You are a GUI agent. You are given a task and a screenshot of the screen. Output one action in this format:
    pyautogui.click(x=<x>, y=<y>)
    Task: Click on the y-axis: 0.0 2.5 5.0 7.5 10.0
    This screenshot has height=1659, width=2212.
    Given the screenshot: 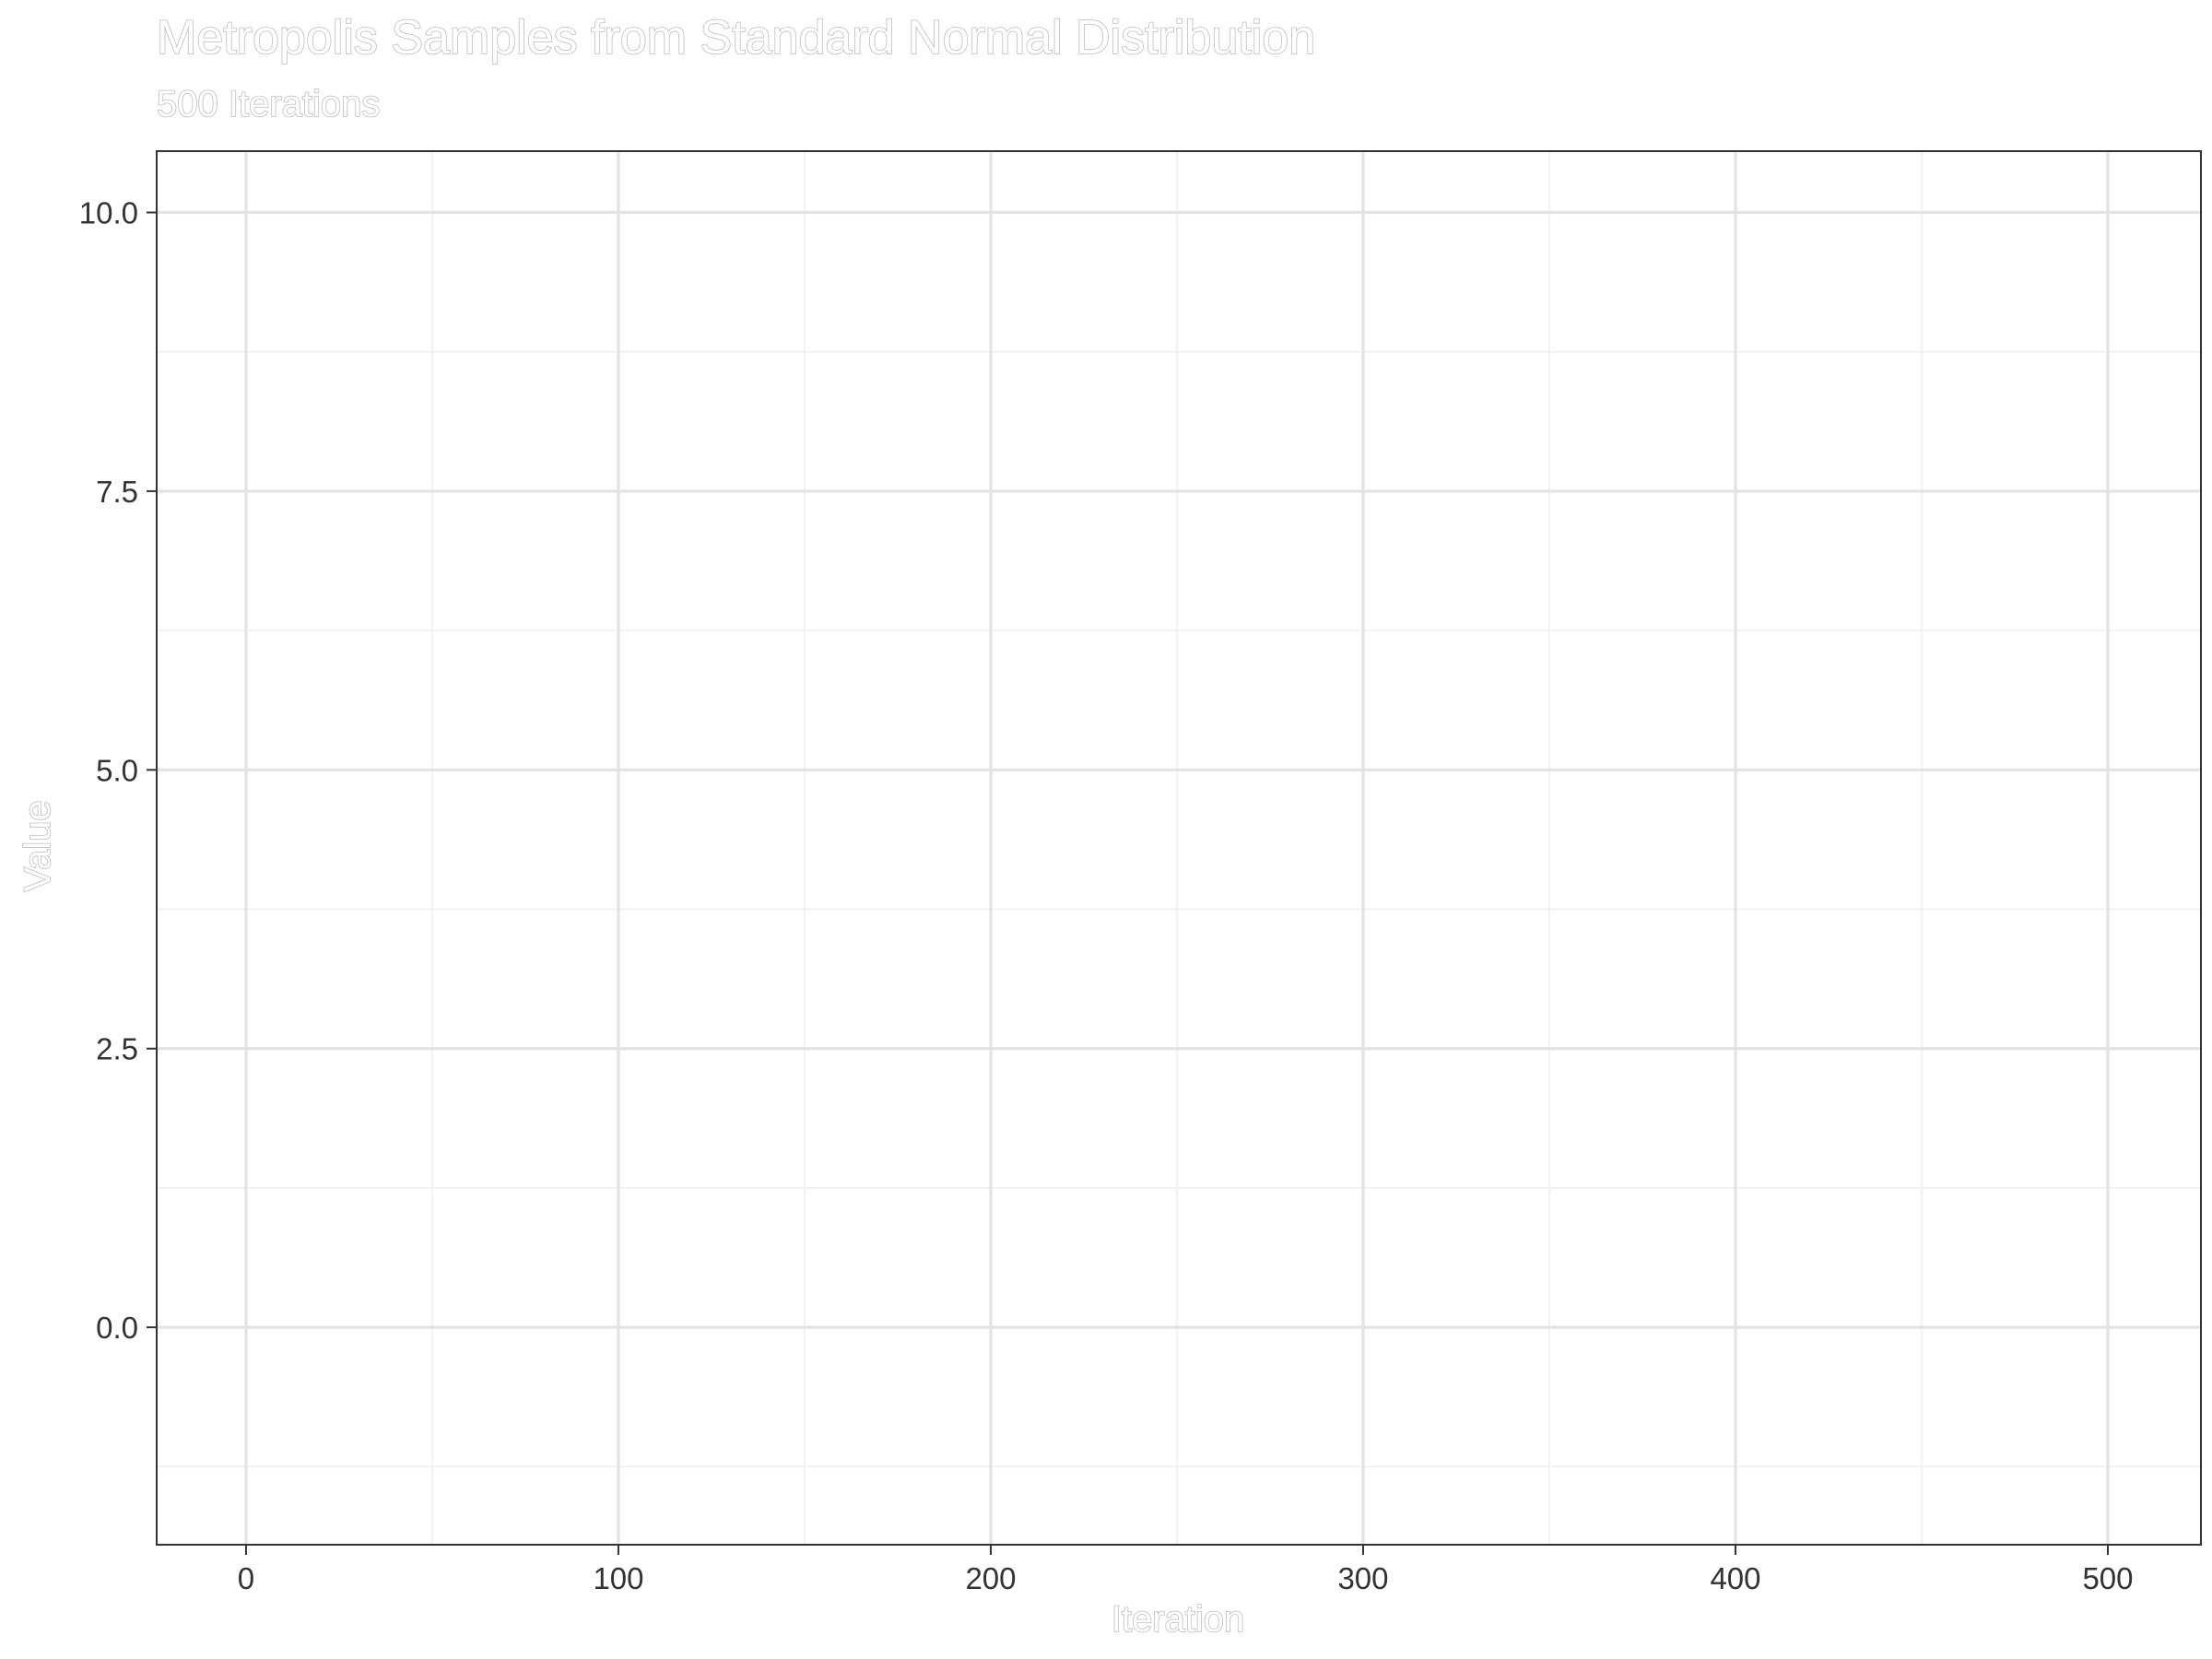 What is the action you would take?
    pyautogui.click(x=118, y=770)
    